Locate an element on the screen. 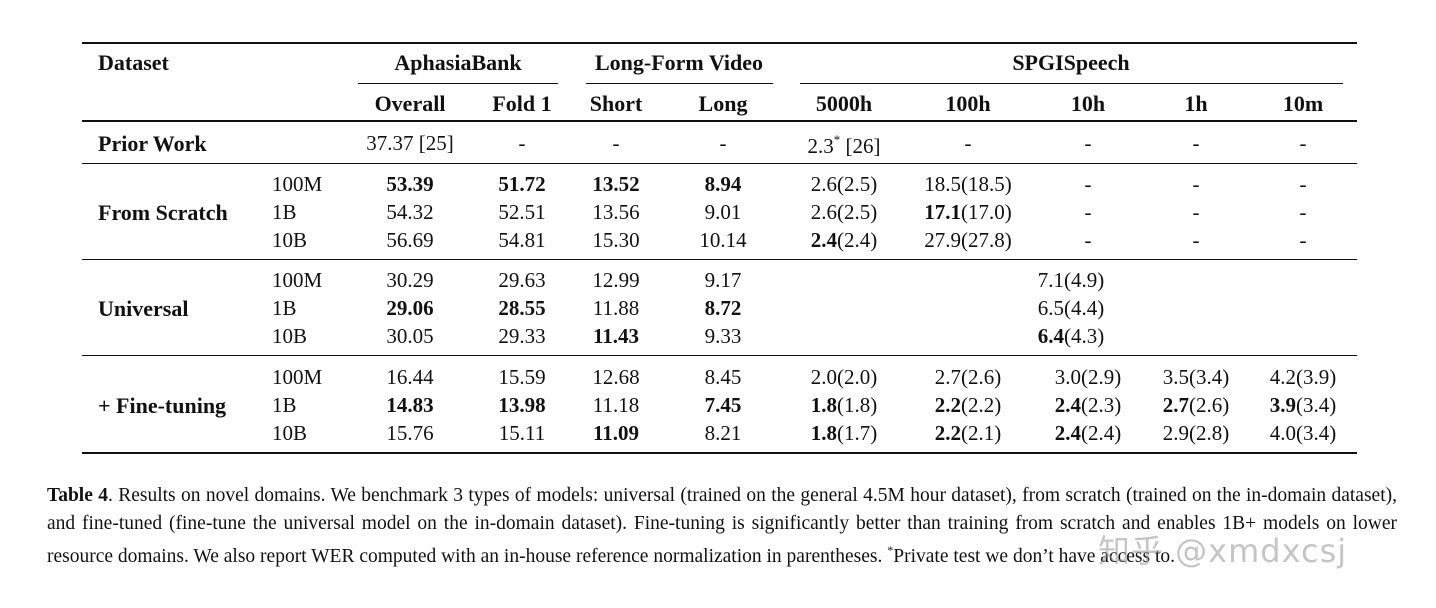 The height and width of the screenshot is (608, 1436). prior-1h: - is located at coordinates (1196, 143).